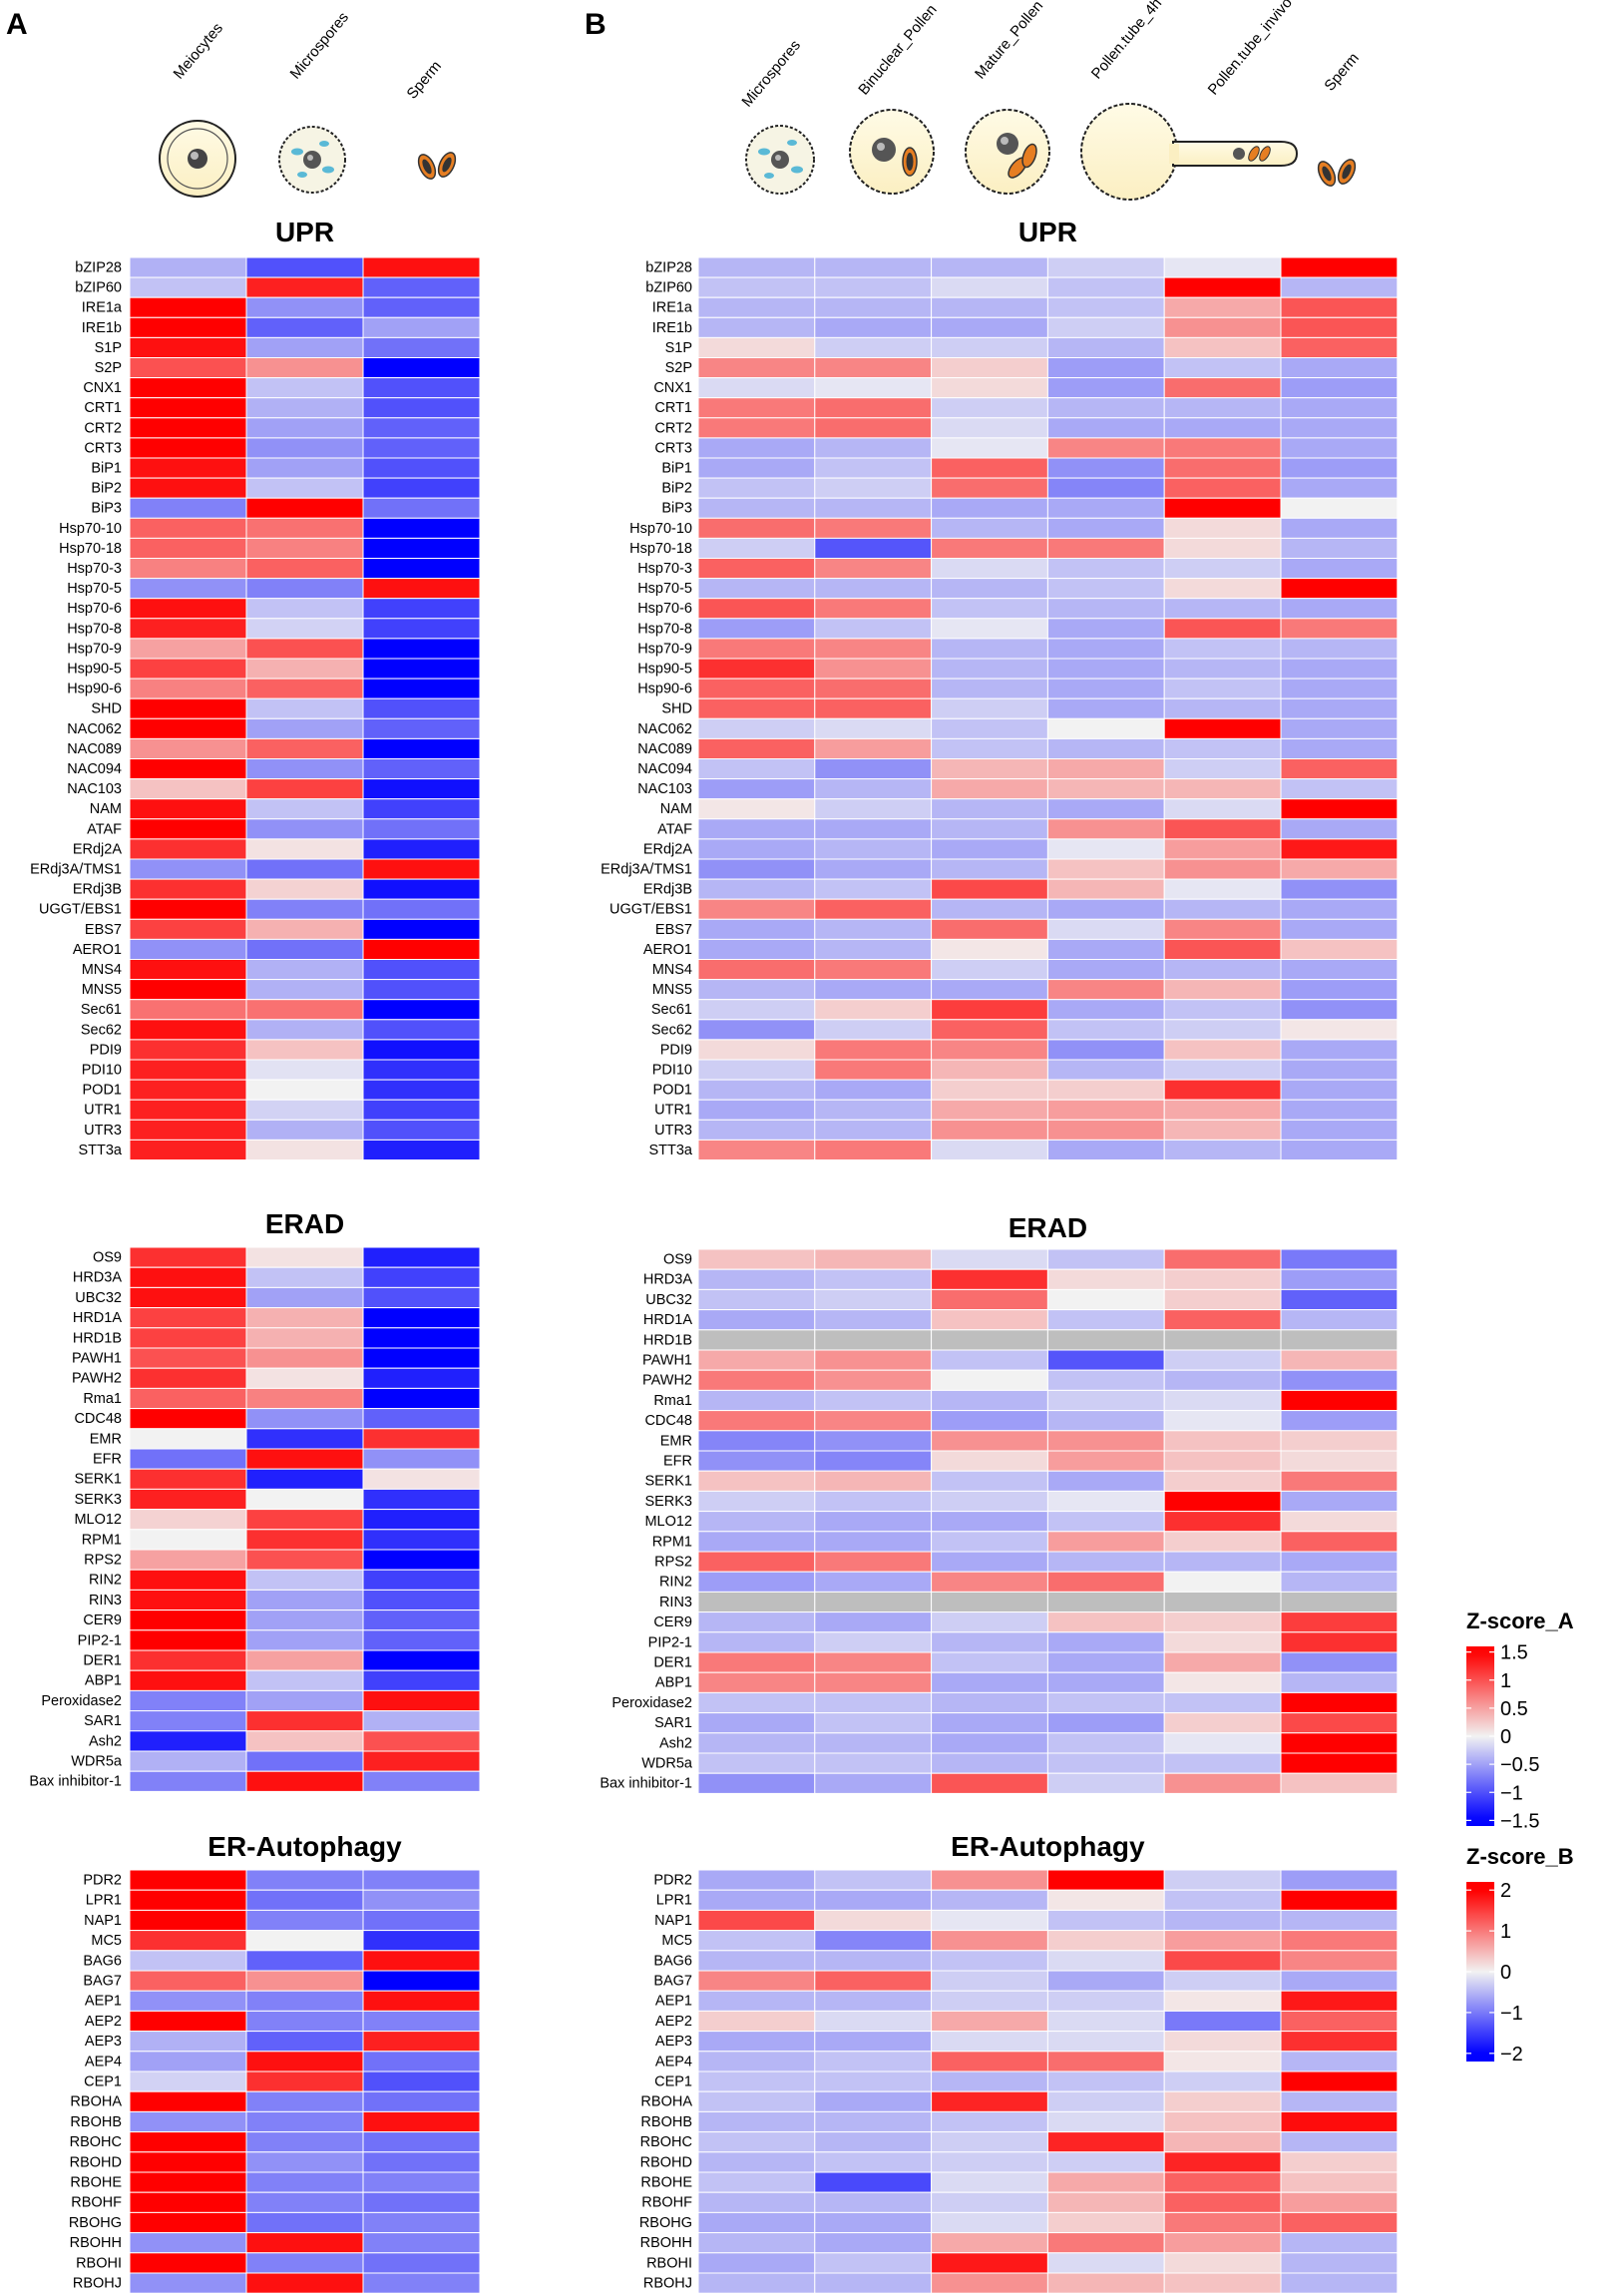 This screenshot has height=2296, width=1616. What do you see at coordinates (664, 749) in the screenshot?
I see `row-label: NAC089` at bounding box center [664, 749].